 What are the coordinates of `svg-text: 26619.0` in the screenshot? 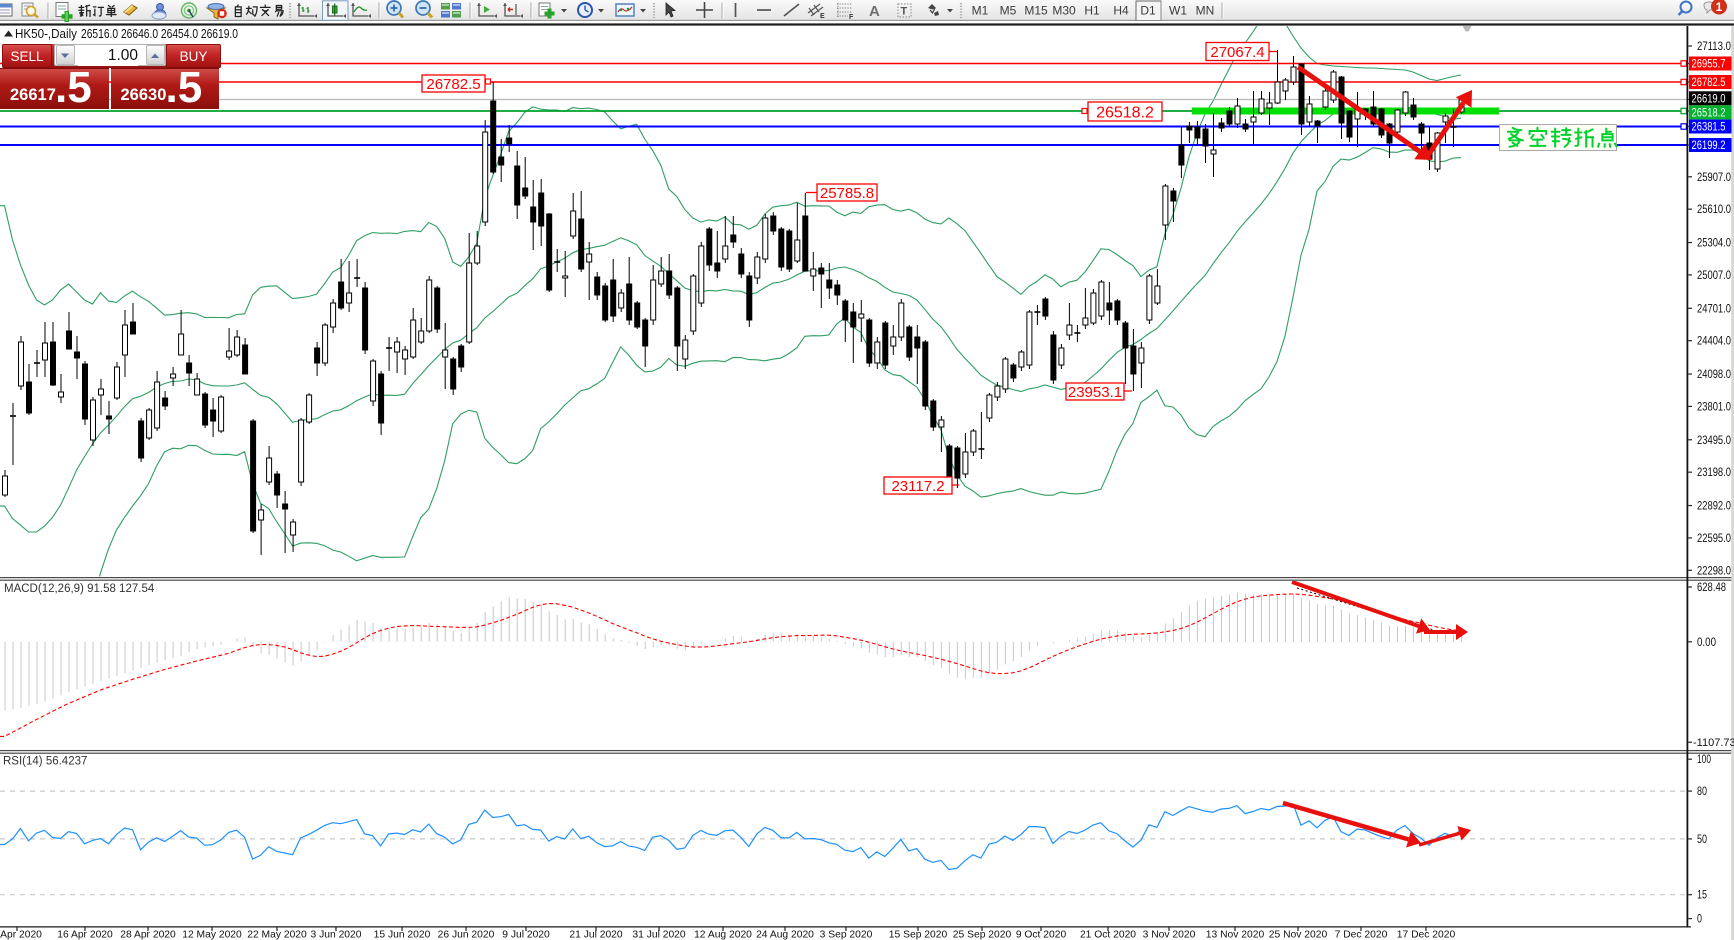 It's located at (1709, 100).